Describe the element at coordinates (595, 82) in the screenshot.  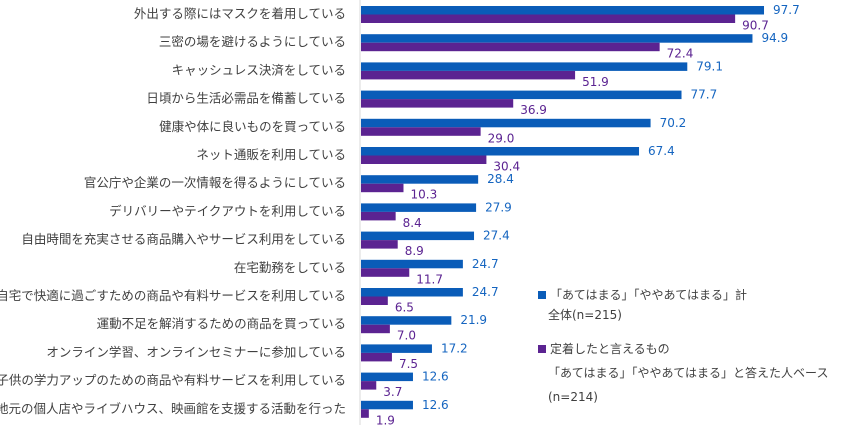
I see `value-label-established: 51.9` at that location.